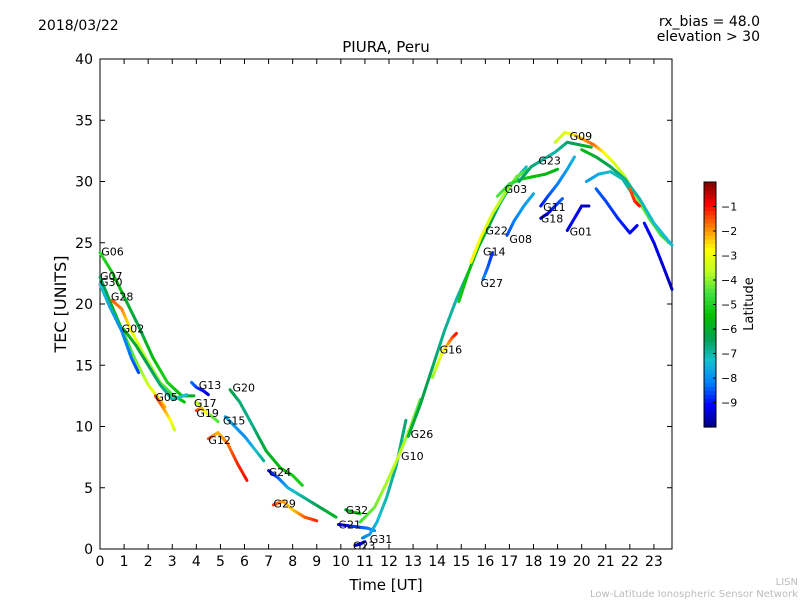 The width and height of the screenshot is (800, 600). I want to click on y-axis-label: TEC [UNITS], so click(60, 305).